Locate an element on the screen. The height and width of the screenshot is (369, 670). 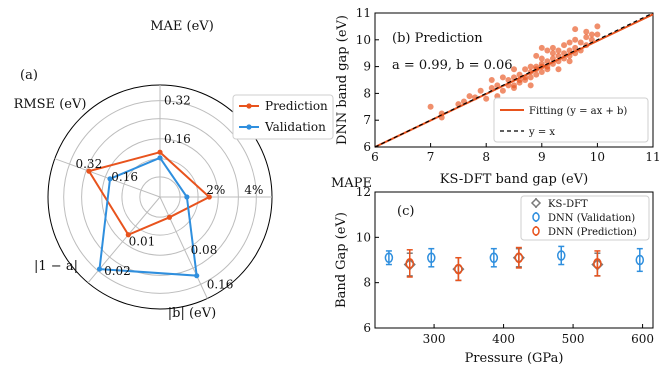
radar-series is located at coordinates (149, 214).